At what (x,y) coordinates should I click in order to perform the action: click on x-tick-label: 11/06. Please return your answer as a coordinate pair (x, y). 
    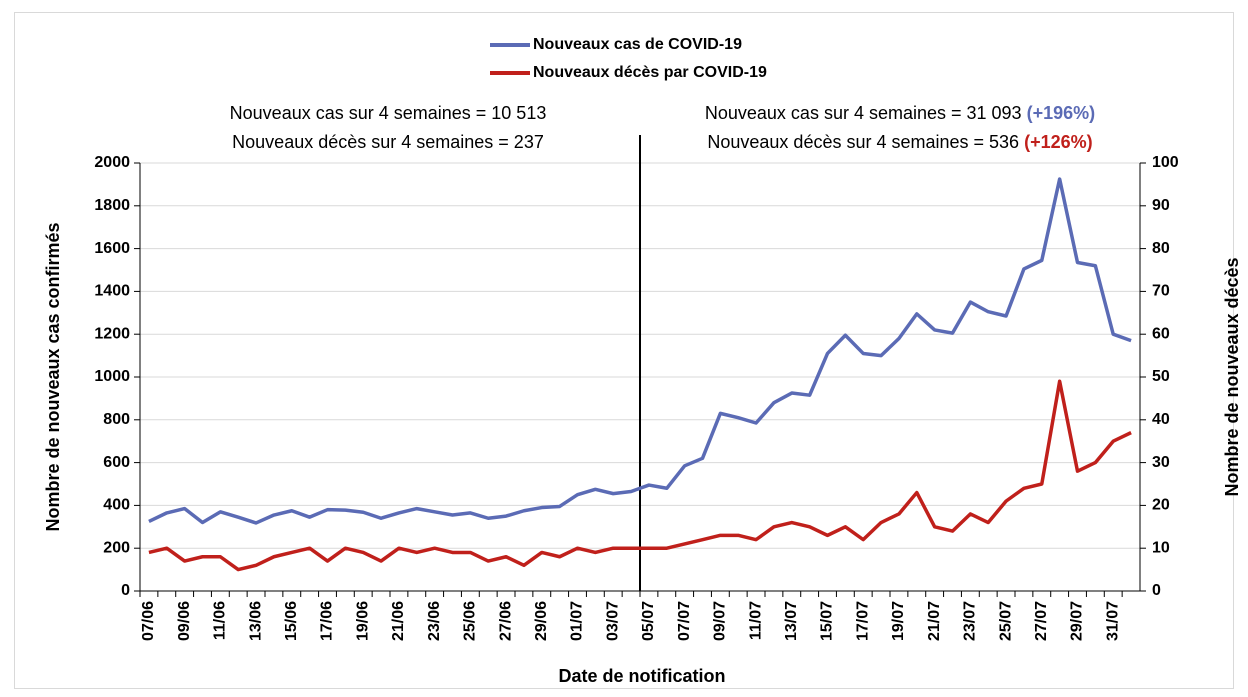
    Looking at the image, I should click on (220, 620).